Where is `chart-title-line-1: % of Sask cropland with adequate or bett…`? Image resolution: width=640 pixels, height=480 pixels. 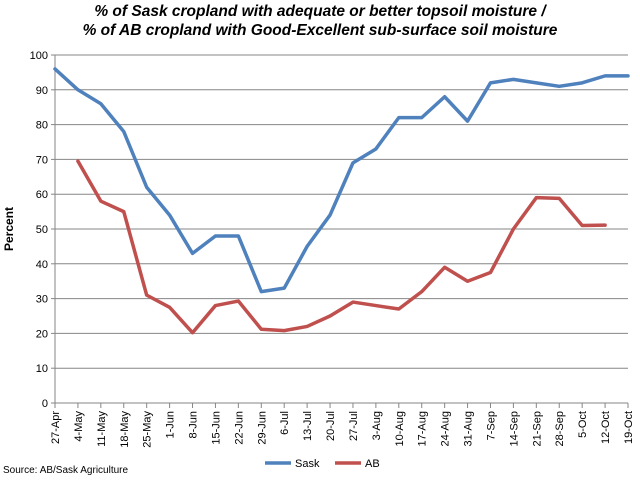 chart-title-line-1: % of Sask cropland with adequate or bett… is located at coordinates (320, 11).